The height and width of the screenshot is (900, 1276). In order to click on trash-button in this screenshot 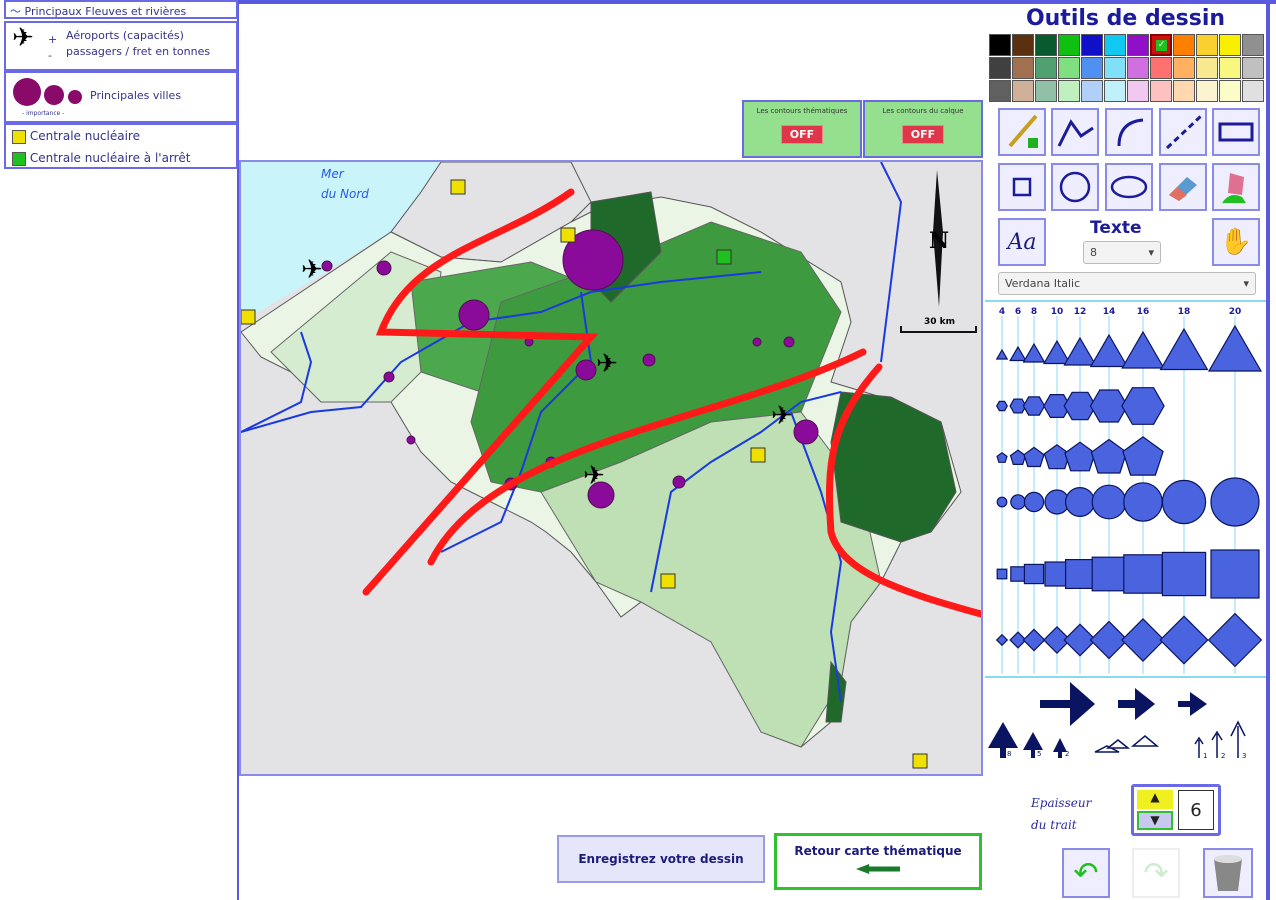, I will do `click(1228, 873)`.